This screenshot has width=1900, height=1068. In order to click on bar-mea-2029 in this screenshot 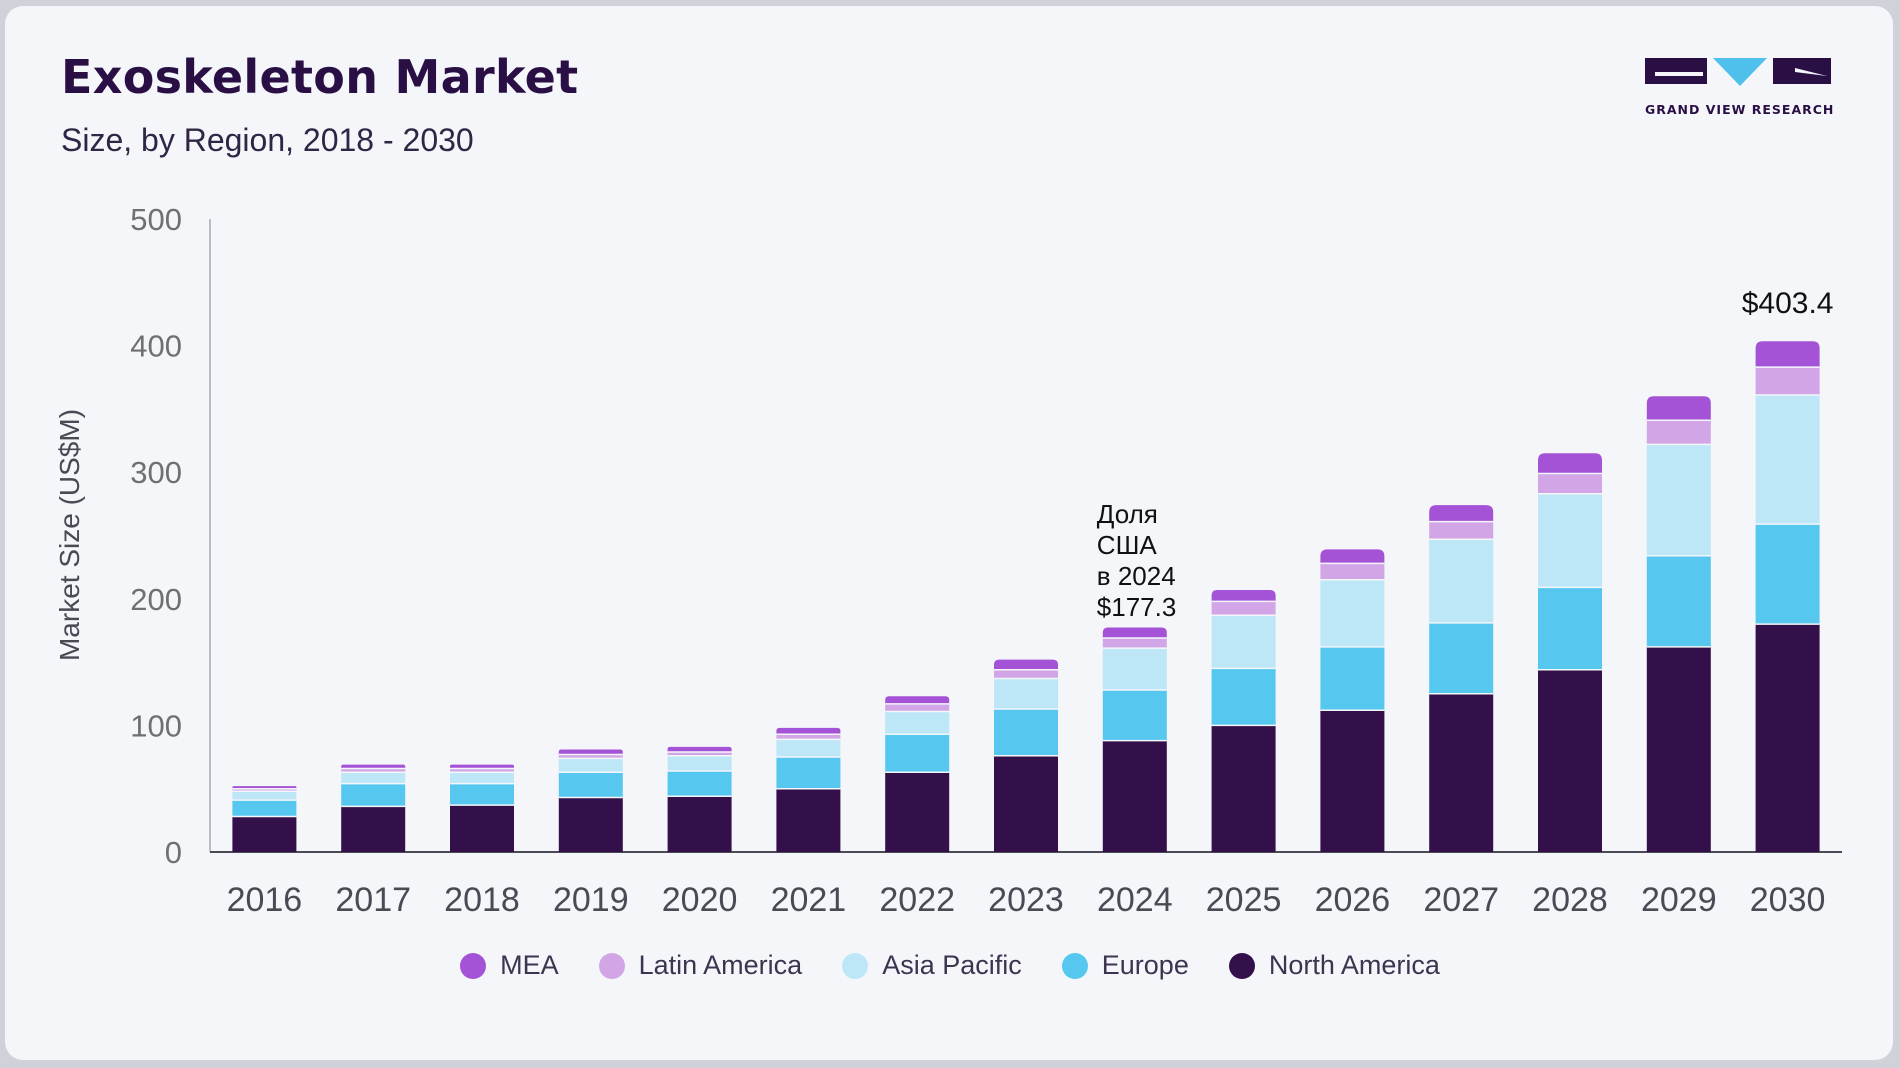, I will do `click(1678, 408)`.